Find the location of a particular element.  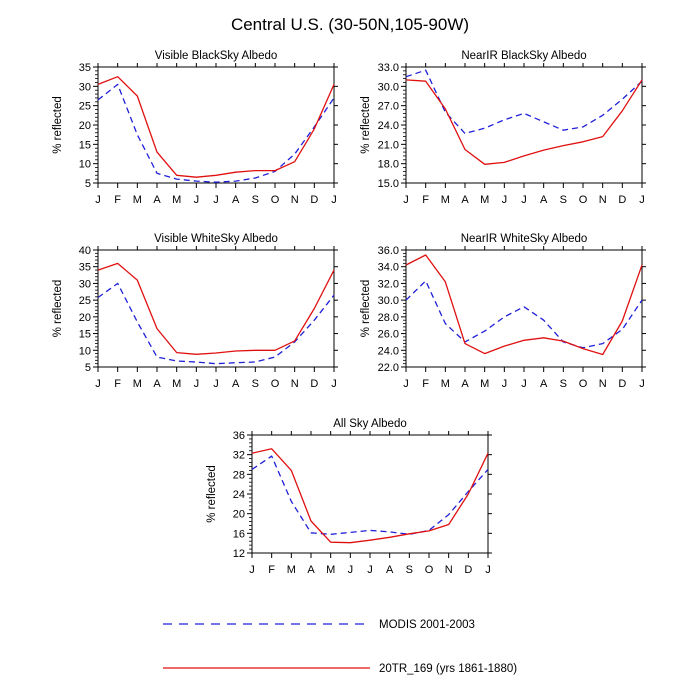

y-tick-label: 33.0 is located at coordinates (388, 68).